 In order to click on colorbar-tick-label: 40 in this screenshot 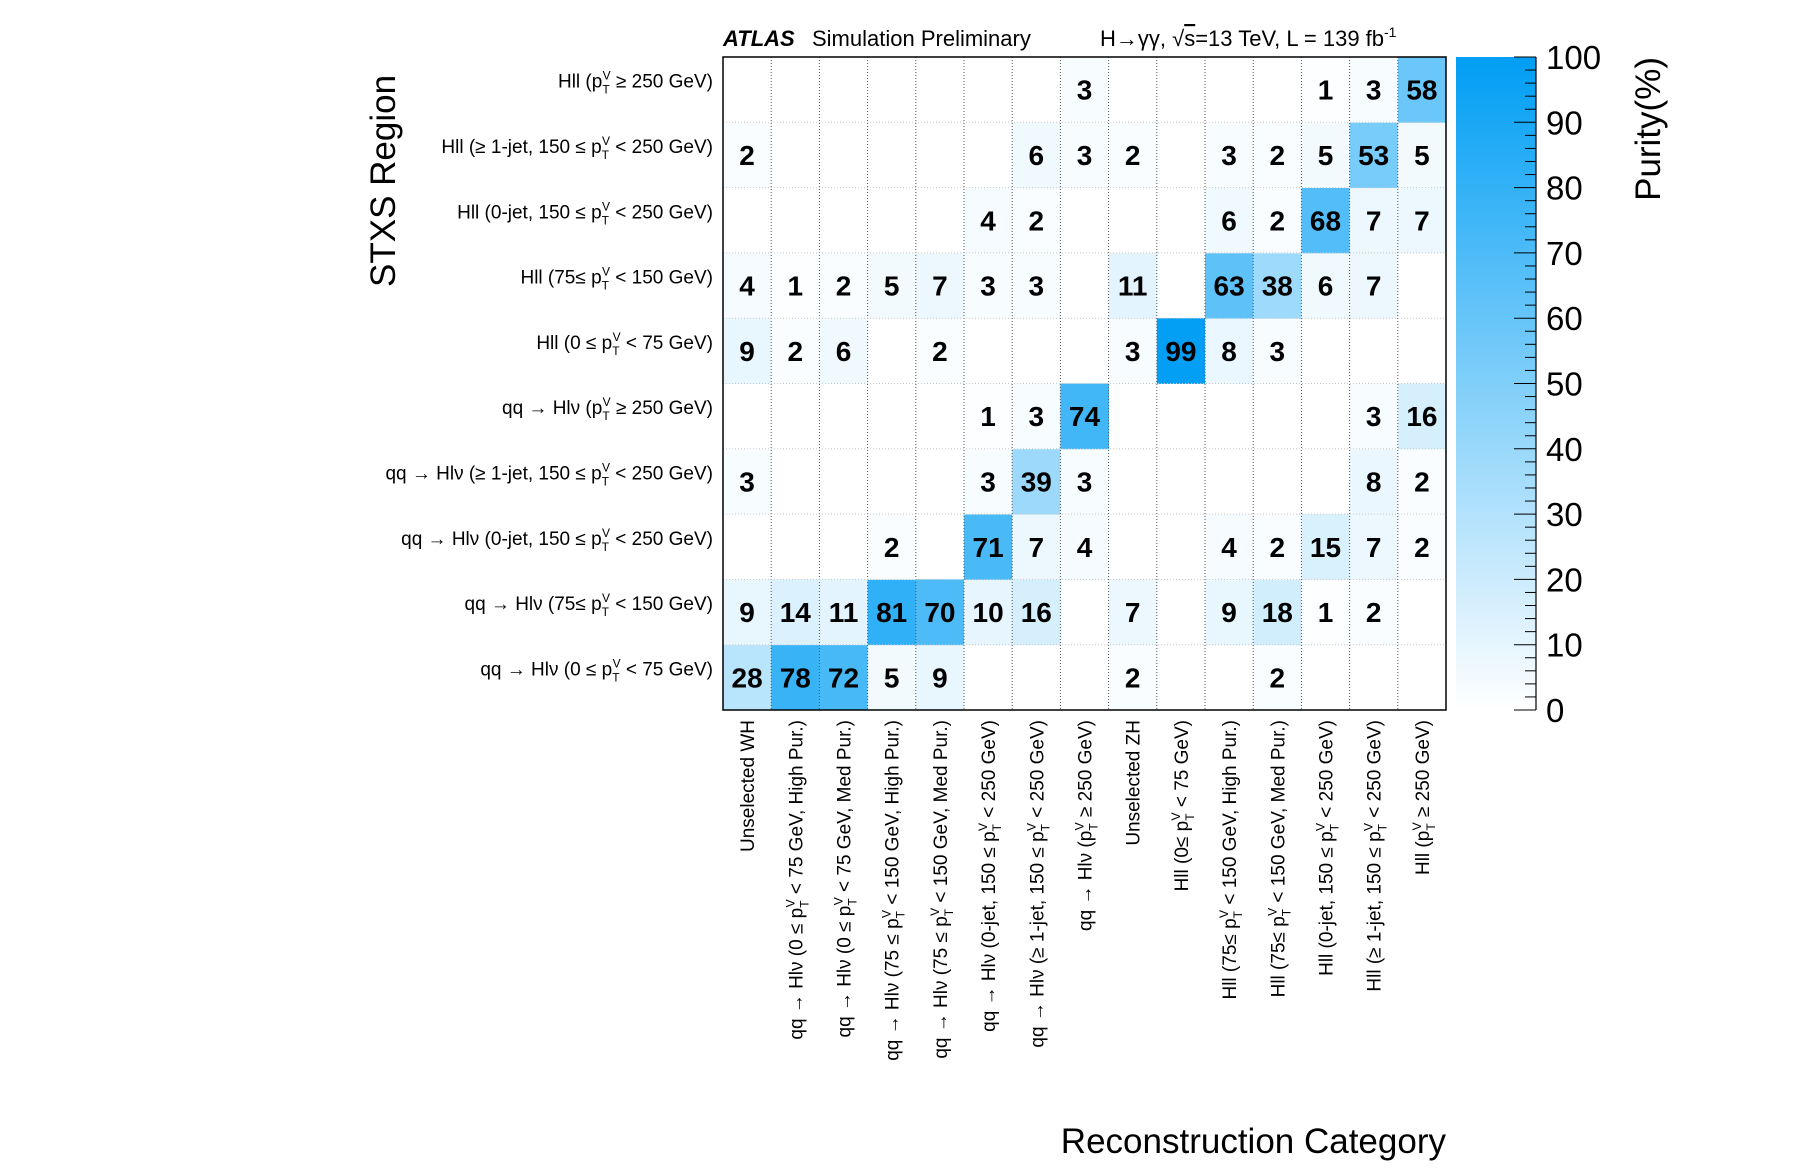, I will do `click(1564, 449)`.